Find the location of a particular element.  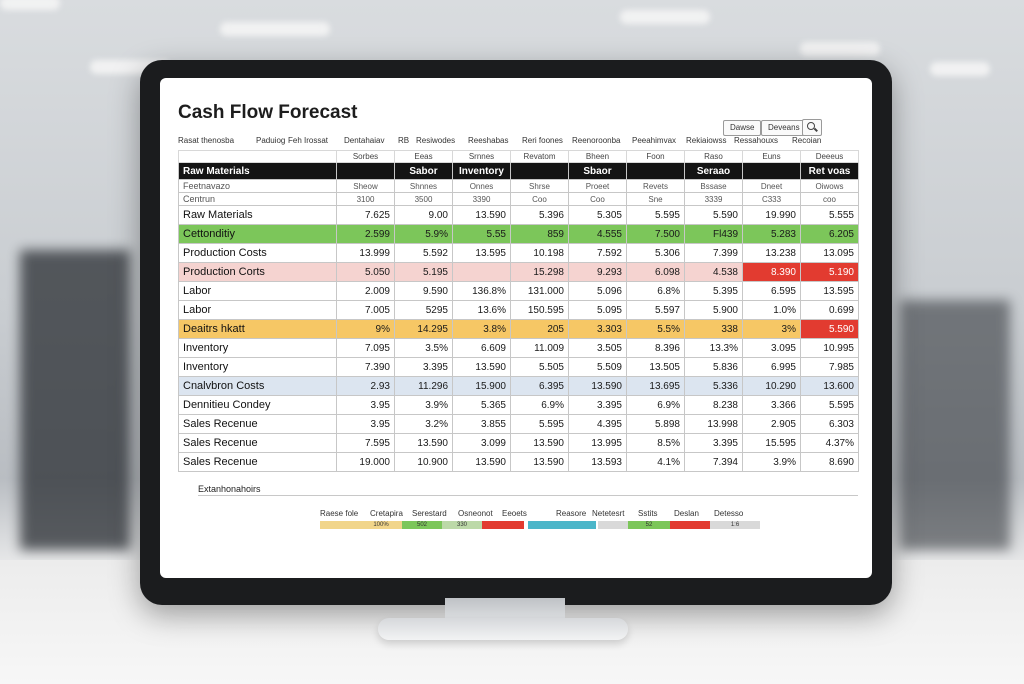

table-cell: 6.995 is located at coordinates (771, 367).